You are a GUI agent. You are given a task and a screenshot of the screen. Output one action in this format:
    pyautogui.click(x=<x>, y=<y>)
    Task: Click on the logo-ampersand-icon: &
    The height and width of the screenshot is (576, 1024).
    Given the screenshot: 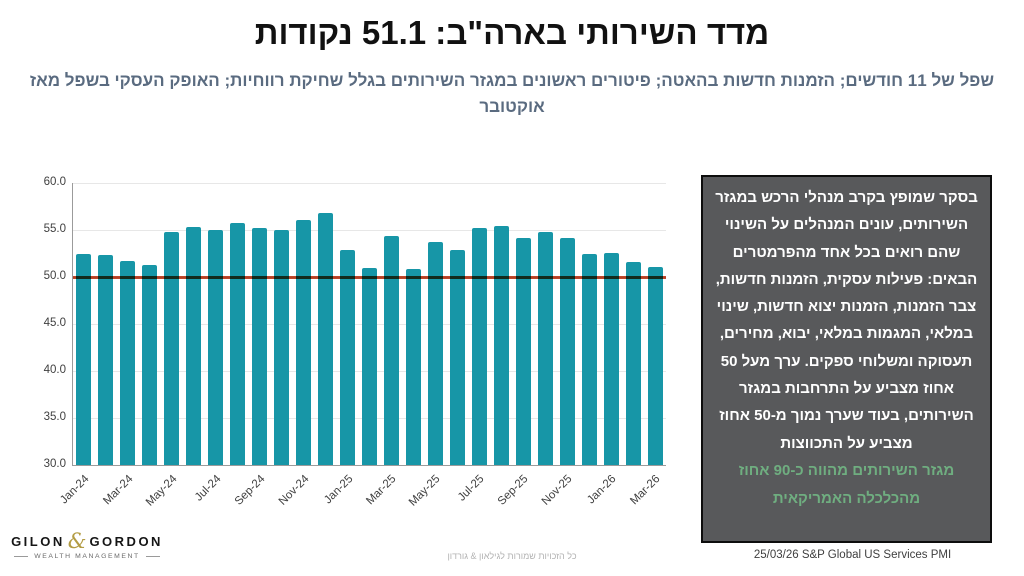 What is the action you would take?
    pyautogui.click(x=77, y=541)
    